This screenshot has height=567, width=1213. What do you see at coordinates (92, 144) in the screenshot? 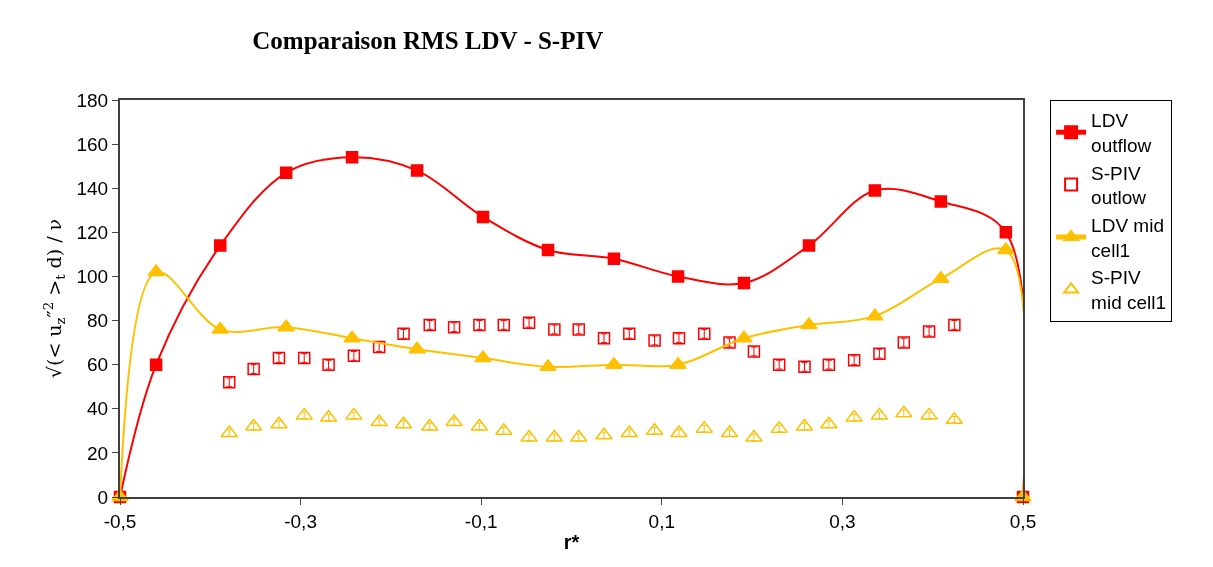
I see `y-tick-label: 160` at bounding box center [92, 144].